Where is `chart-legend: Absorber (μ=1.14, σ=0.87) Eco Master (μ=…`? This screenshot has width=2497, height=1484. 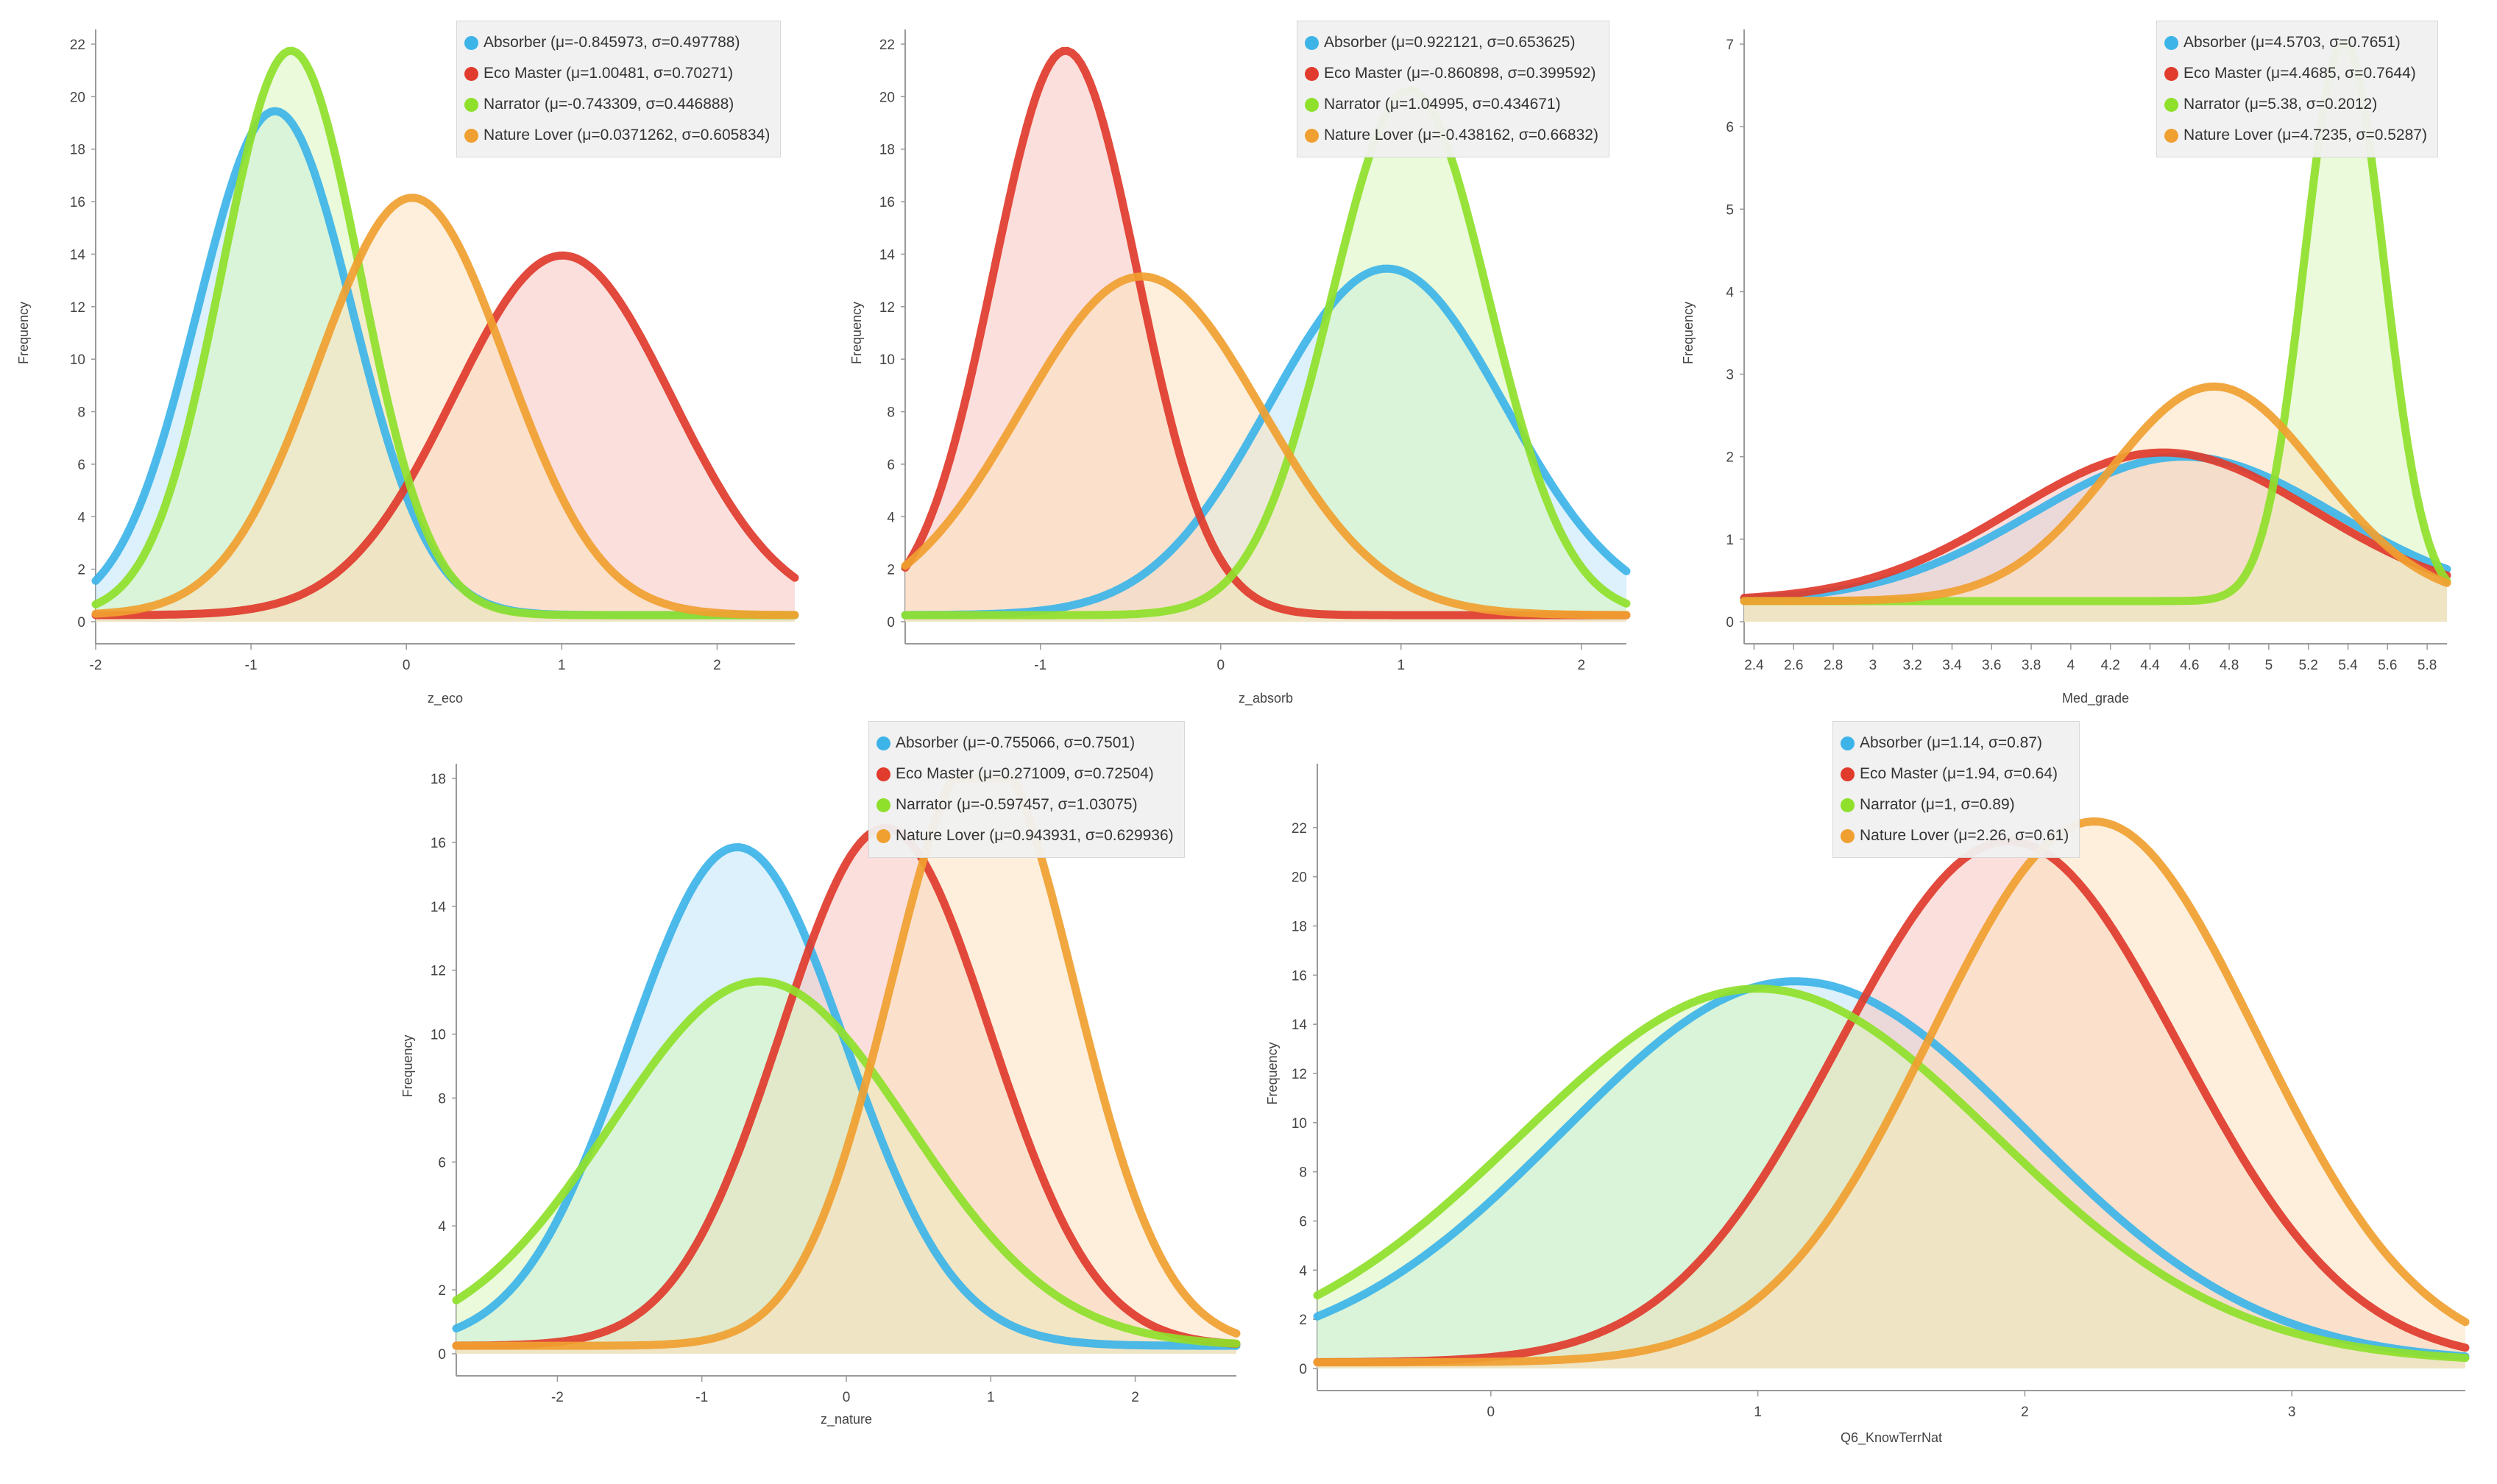 chart-legend: Absorber (μ=1.14, σ=0.87) Eco Master (μ=… is located at coordinates (1956, 789).